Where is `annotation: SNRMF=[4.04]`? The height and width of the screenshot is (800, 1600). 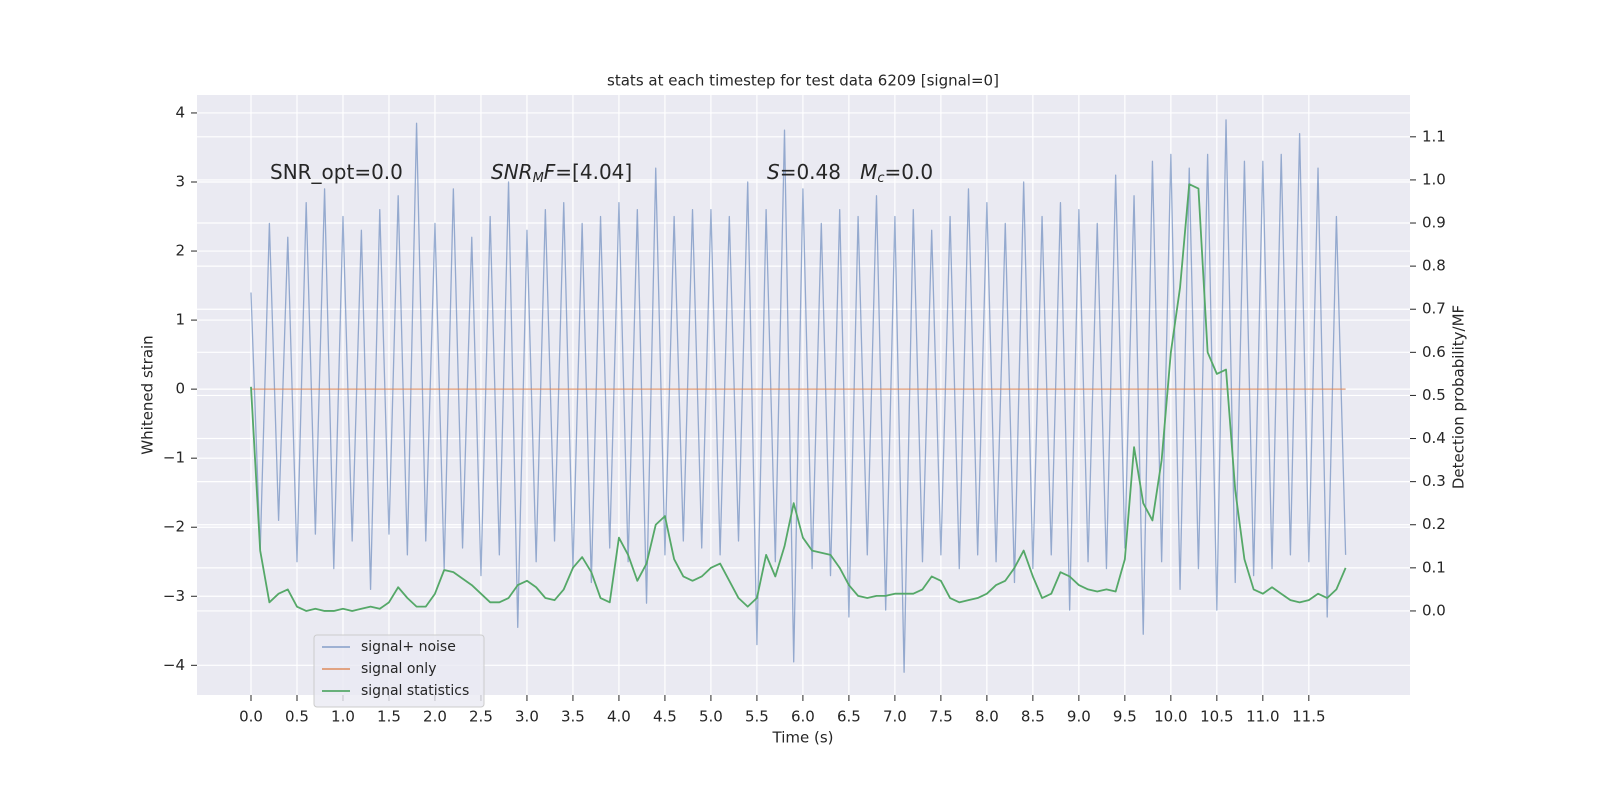 annotation: SNRMF=[4.04] is located at coordinates (561, 173).